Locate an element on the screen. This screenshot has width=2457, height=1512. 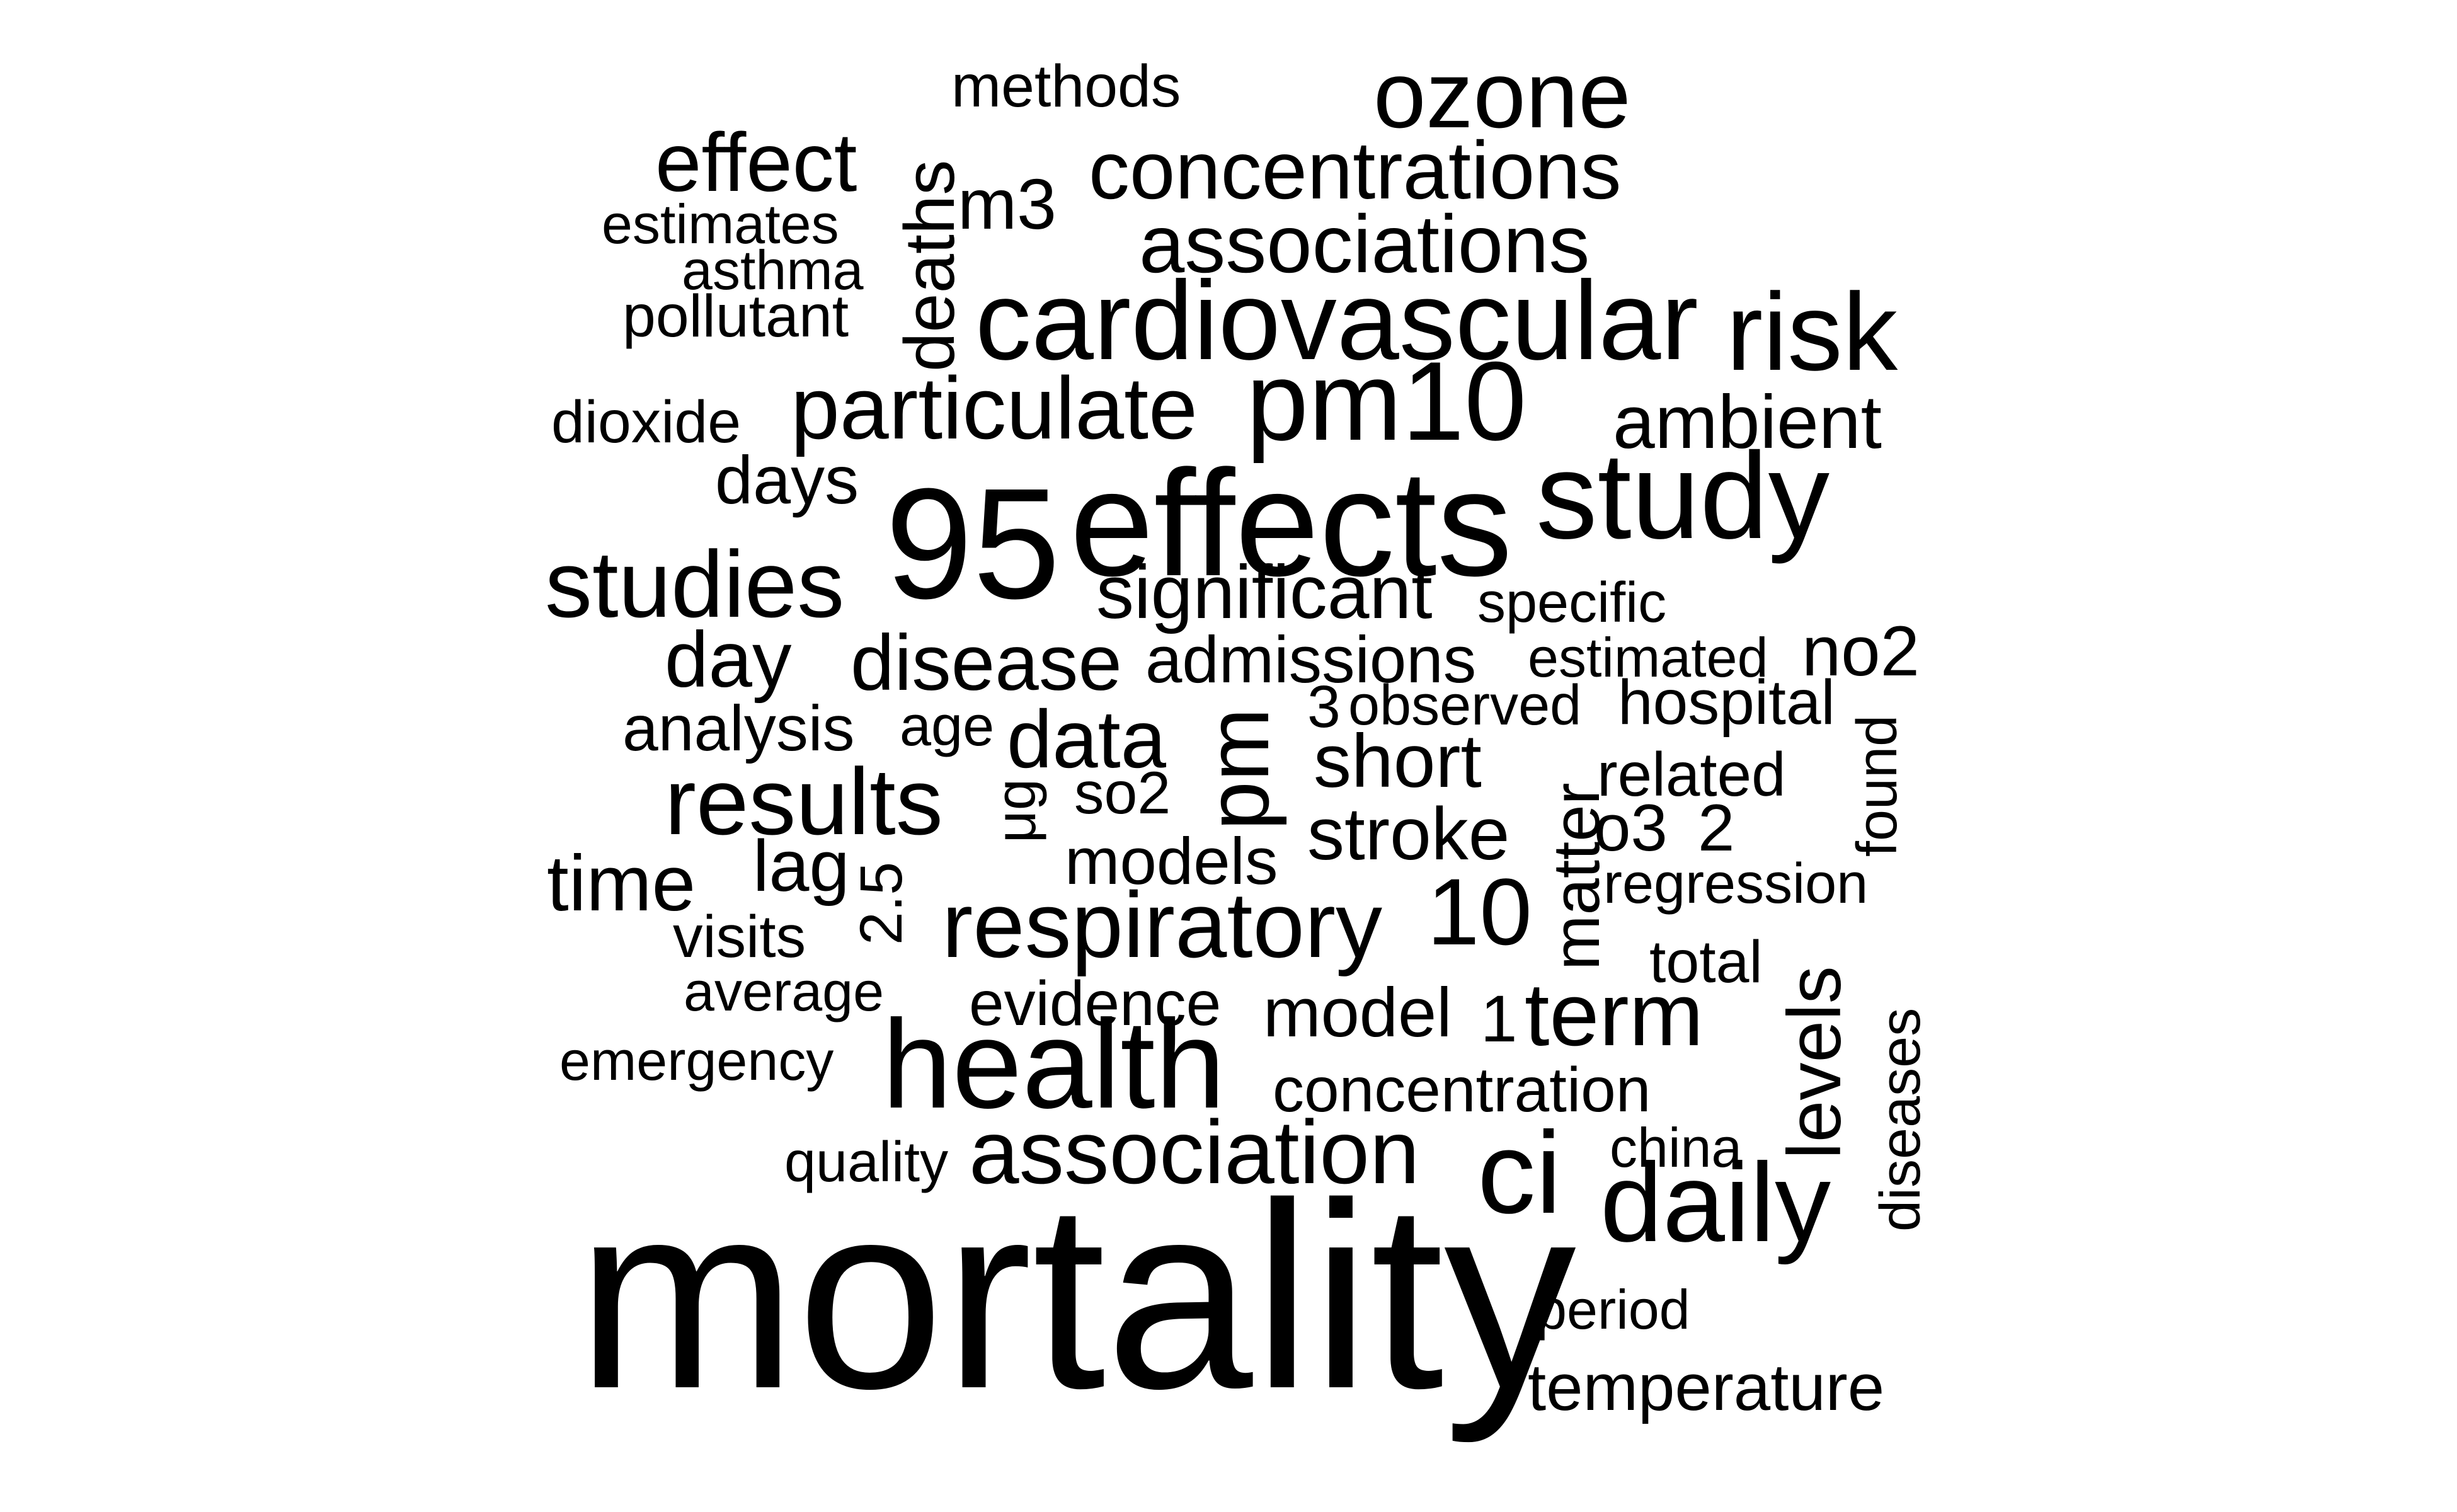
word-2: 2 is located at coordinates (1716, 828).